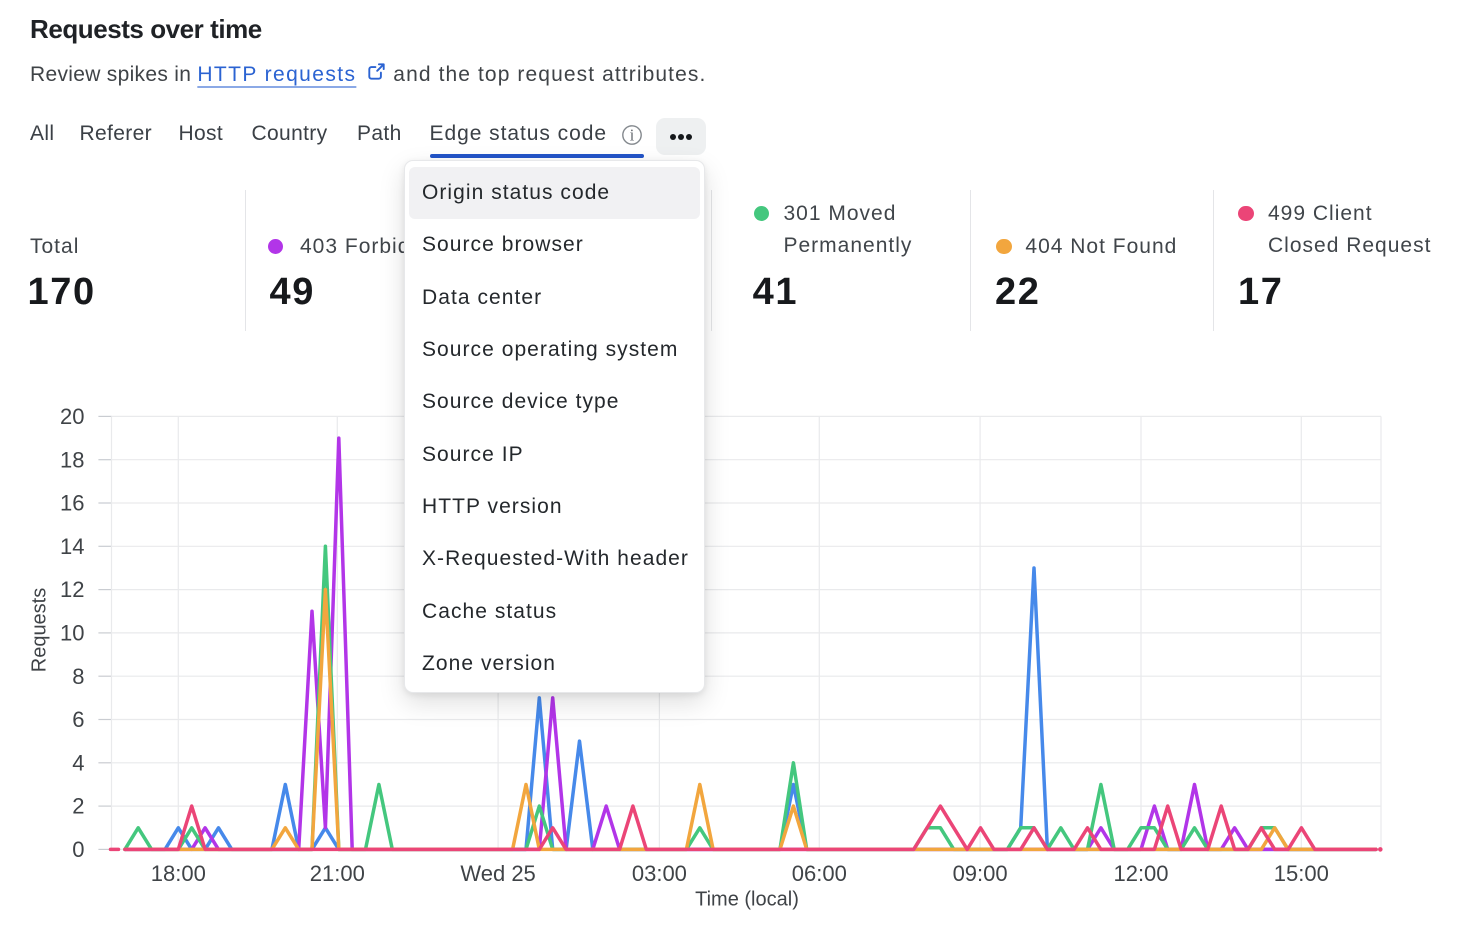 The width and height of the screenshot is (1458, 940). Describe the element at coordinates (1301, 873) in the screenshot. I see `svg-text: 15:00` at that location.